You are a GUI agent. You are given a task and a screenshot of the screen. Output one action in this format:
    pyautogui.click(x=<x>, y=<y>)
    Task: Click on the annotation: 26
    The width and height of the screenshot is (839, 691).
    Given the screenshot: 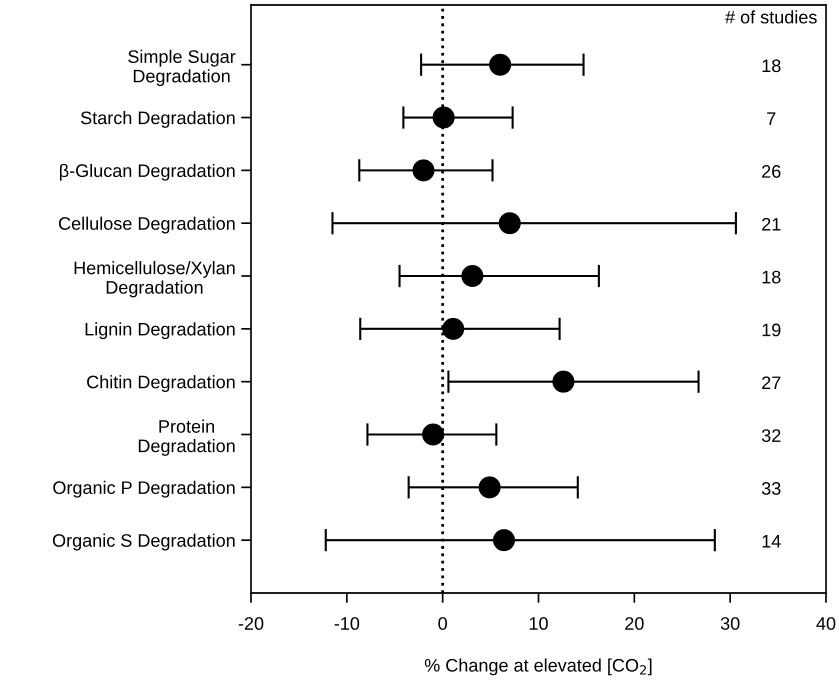 What is the action you would take?
    pyautogui.click(x=771, y=171)
    